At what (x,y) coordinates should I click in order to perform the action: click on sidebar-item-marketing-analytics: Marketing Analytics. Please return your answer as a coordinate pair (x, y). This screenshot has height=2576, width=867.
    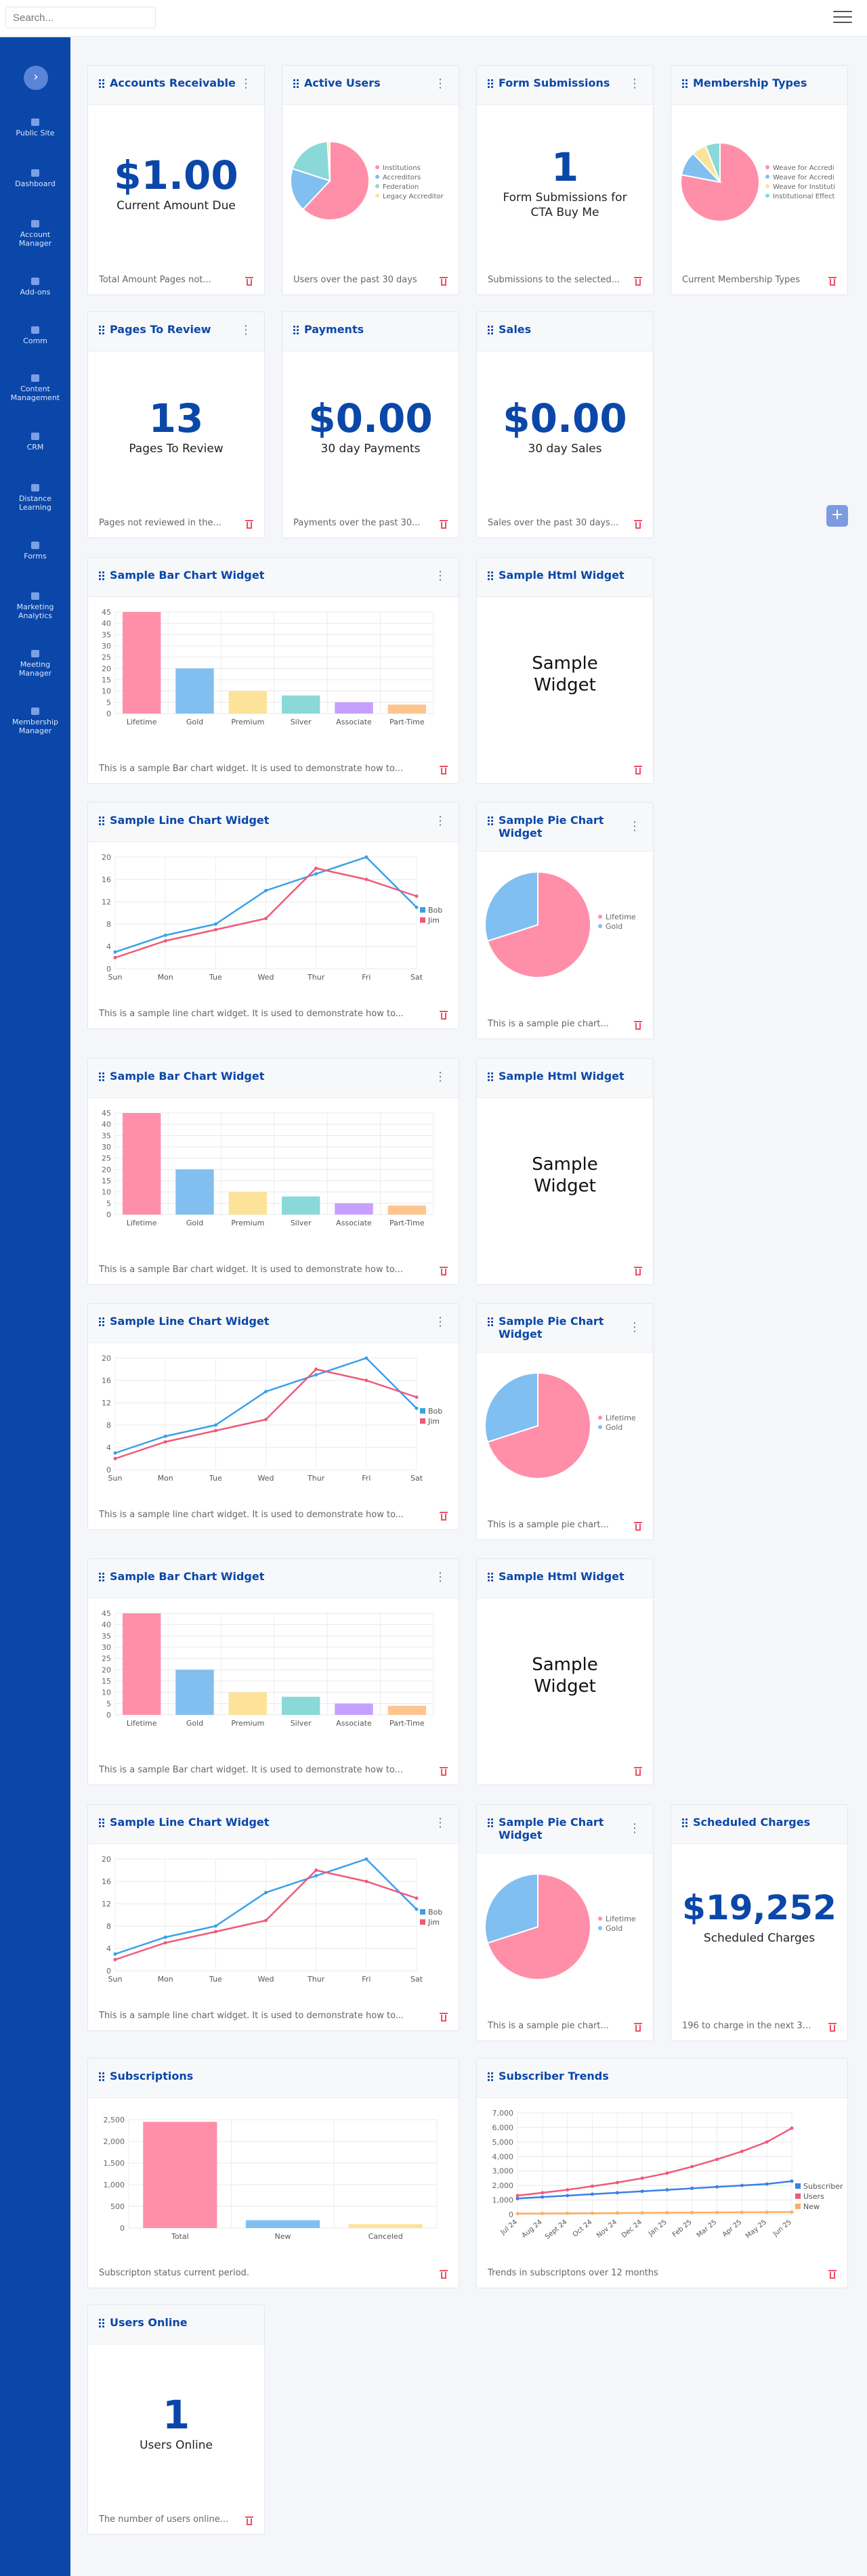
    Looking at the image, I should click on (36, 606).